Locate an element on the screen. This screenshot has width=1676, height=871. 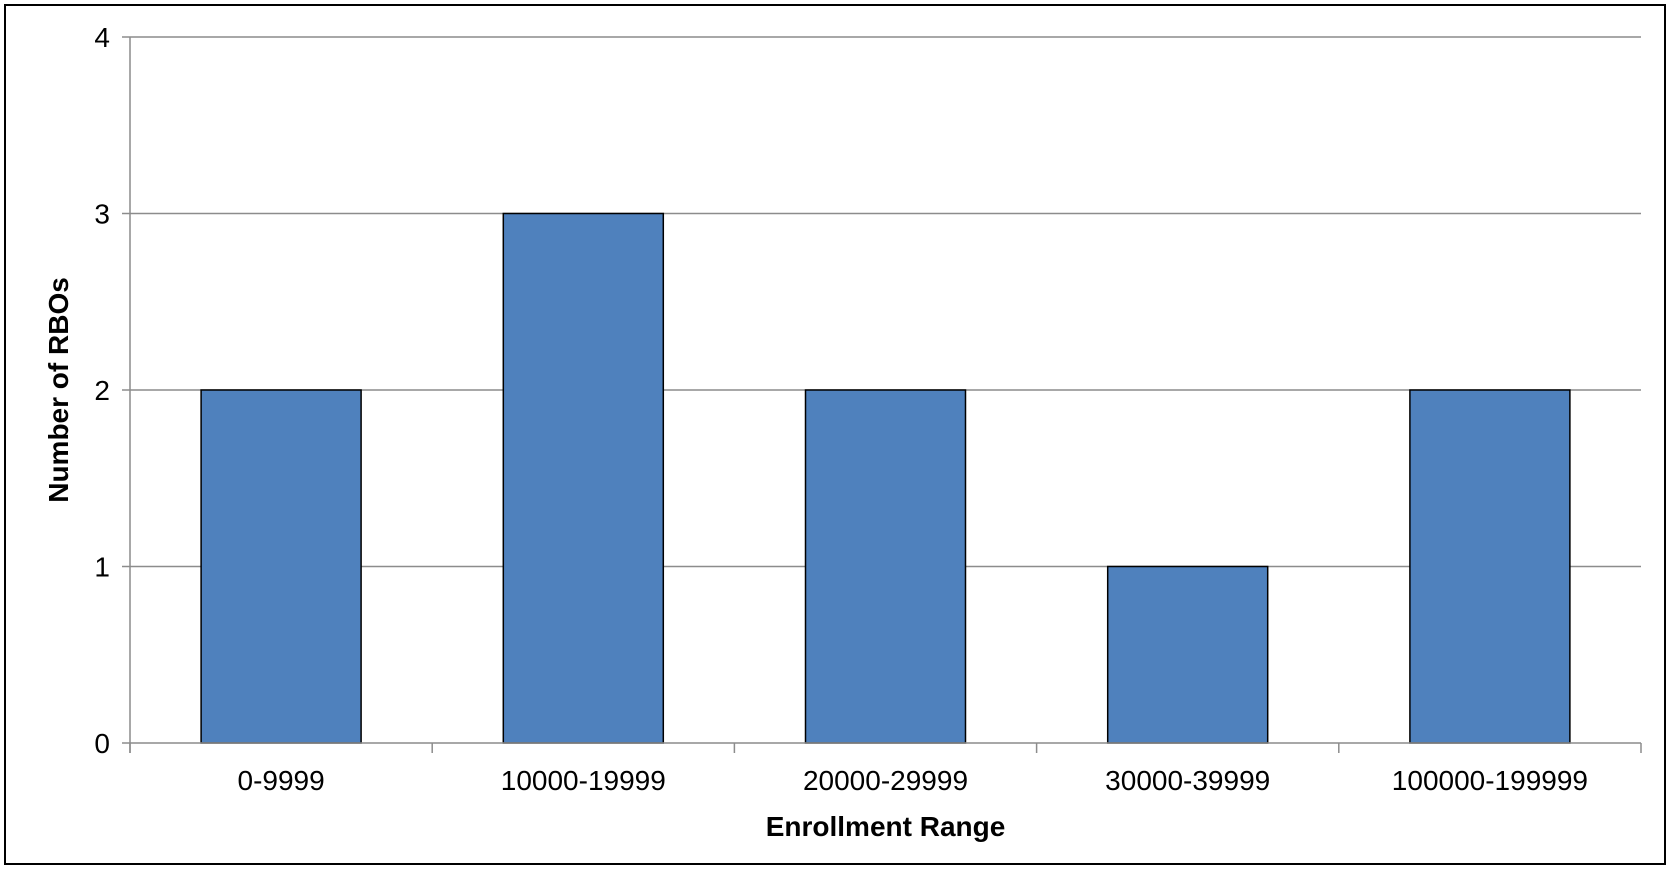
y-tick-label: 4 is located at coordinates (102, 37).